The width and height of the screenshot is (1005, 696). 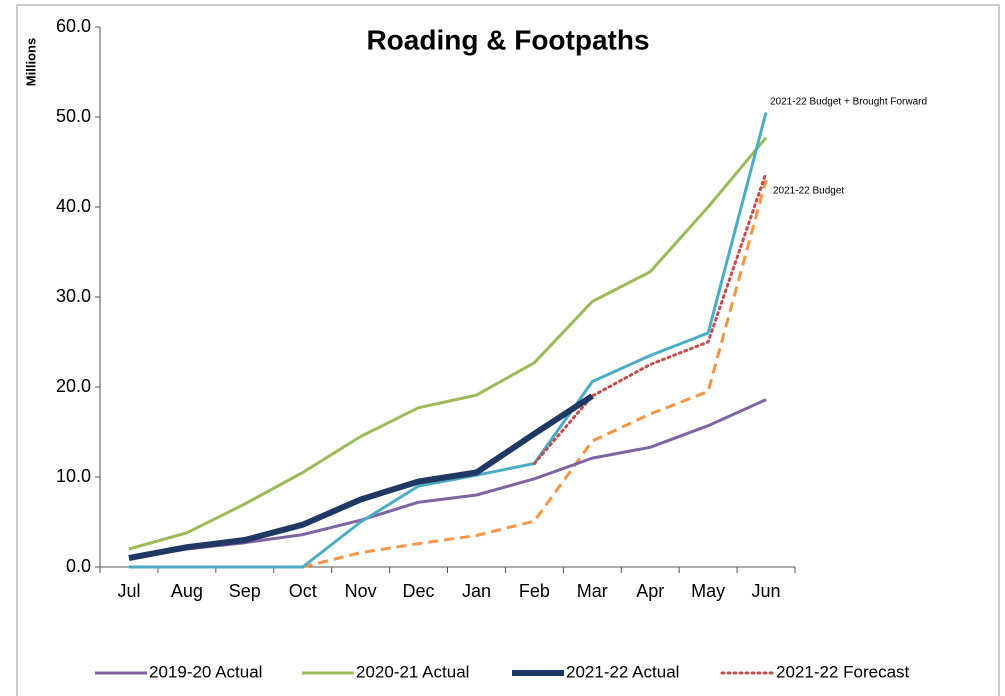 I want to click on x-tick-label: Apr, so click(x=650, y=591).